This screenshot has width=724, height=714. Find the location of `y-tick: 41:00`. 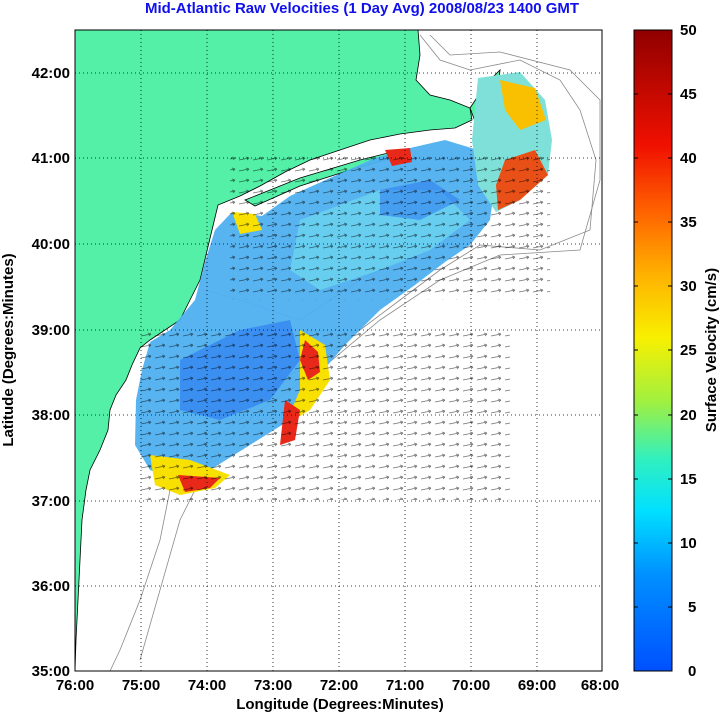

y-tick: 41:00 is located at coordinates (51, 158).